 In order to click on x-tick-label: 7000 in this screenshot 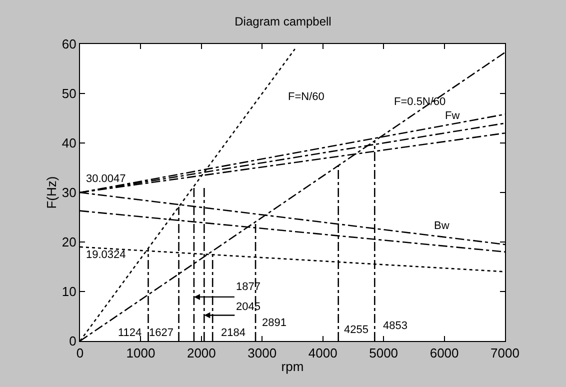, I will do `click(505, 353)`.